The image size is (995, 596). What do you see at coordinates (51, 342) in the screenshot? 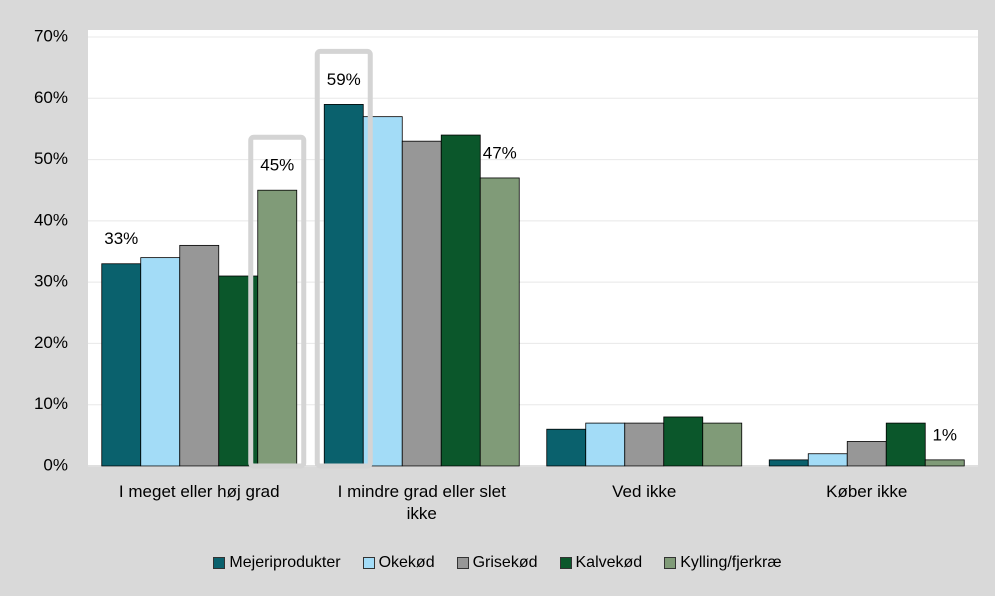
I see `y-tick-label: 20%` at bounding box center [51, 342].